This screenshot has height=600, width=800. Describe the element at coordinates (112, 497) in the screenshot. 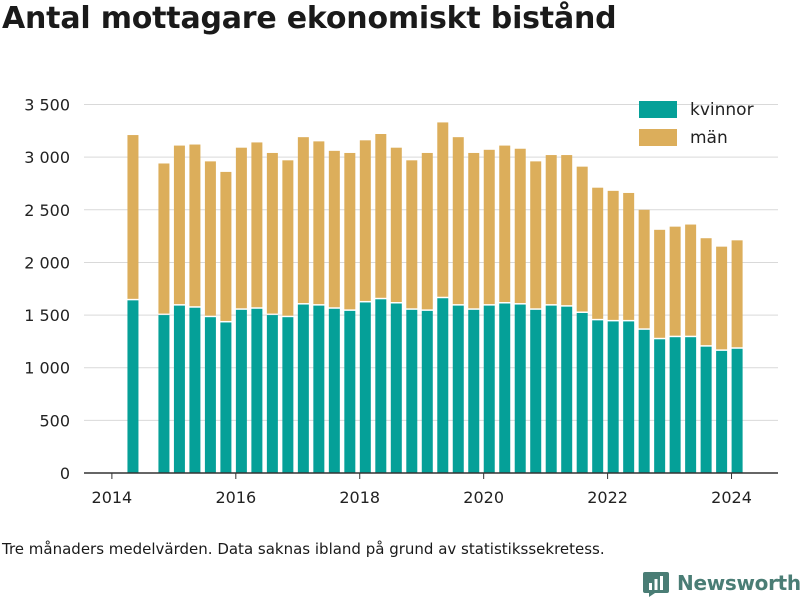

I see `x-tick-label: 2014` at that location.